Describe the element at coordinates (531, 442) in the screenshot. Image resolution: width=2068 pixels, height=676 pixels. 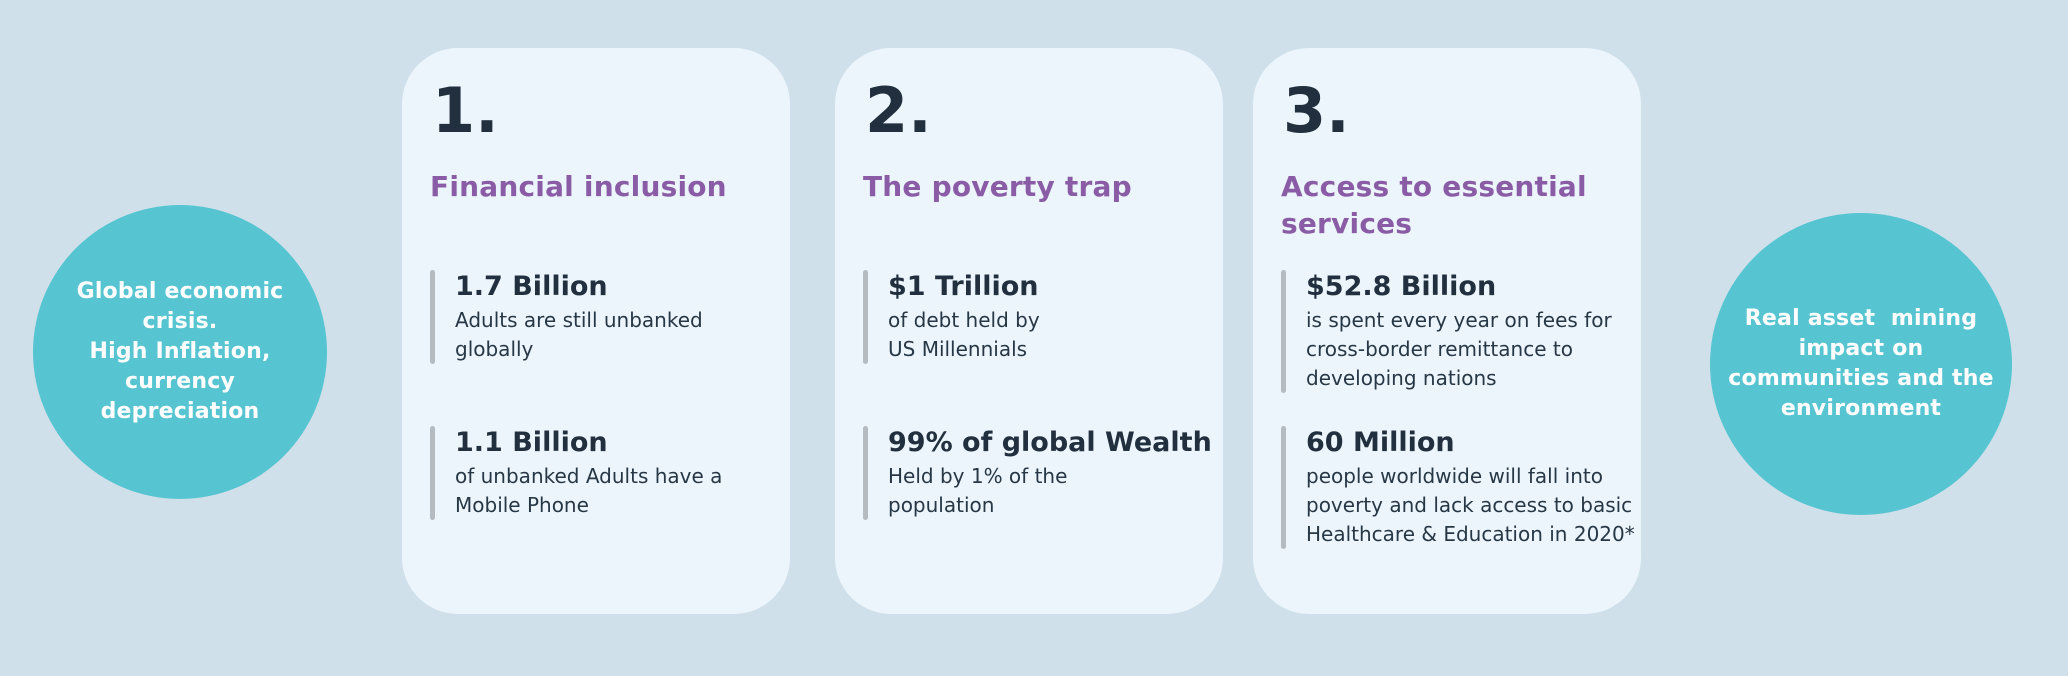
I see `stat-value: 1.1 Billion` at that location.